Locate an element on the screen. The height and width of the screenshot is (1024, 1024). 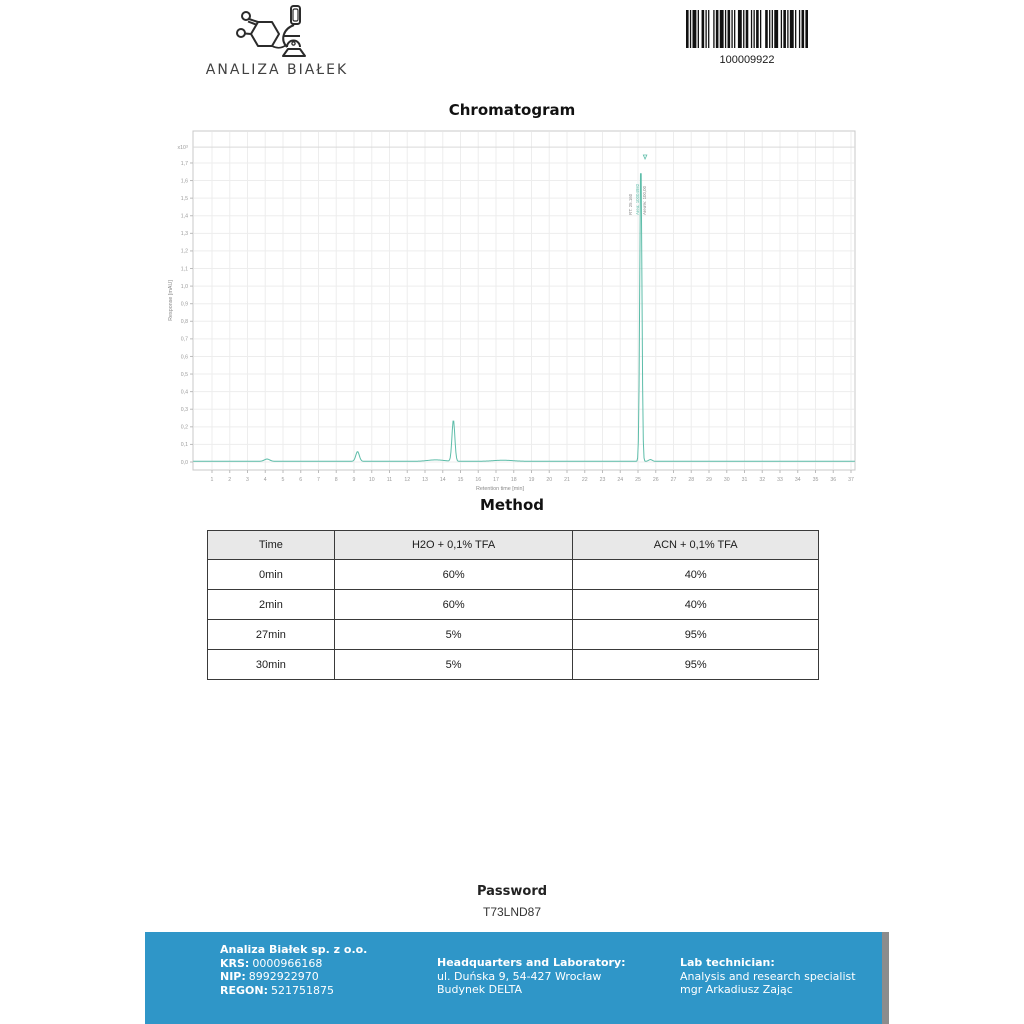
nip-value: 8992922970 is located at coordinates (283, 976).